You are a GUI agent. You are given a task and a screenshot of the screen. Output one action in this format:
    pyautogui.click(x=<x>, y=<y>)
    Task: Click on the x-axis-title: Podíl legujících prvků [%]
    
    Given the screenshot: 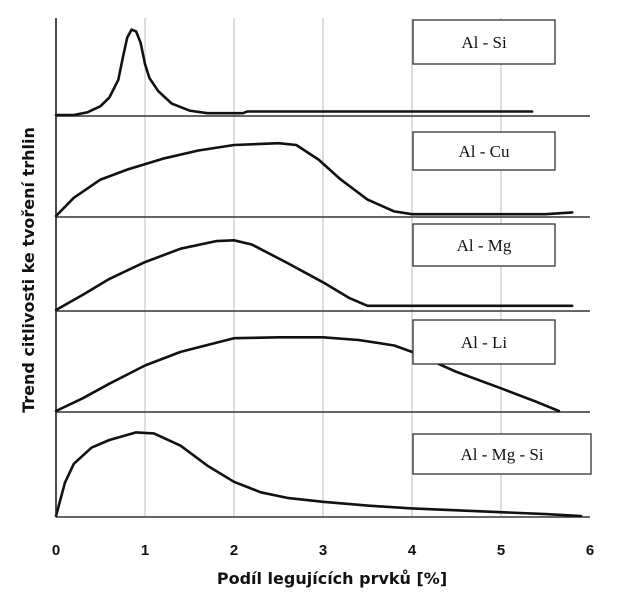 What is the action you would take?
    pyautogui.click(x=332, y=578)
    